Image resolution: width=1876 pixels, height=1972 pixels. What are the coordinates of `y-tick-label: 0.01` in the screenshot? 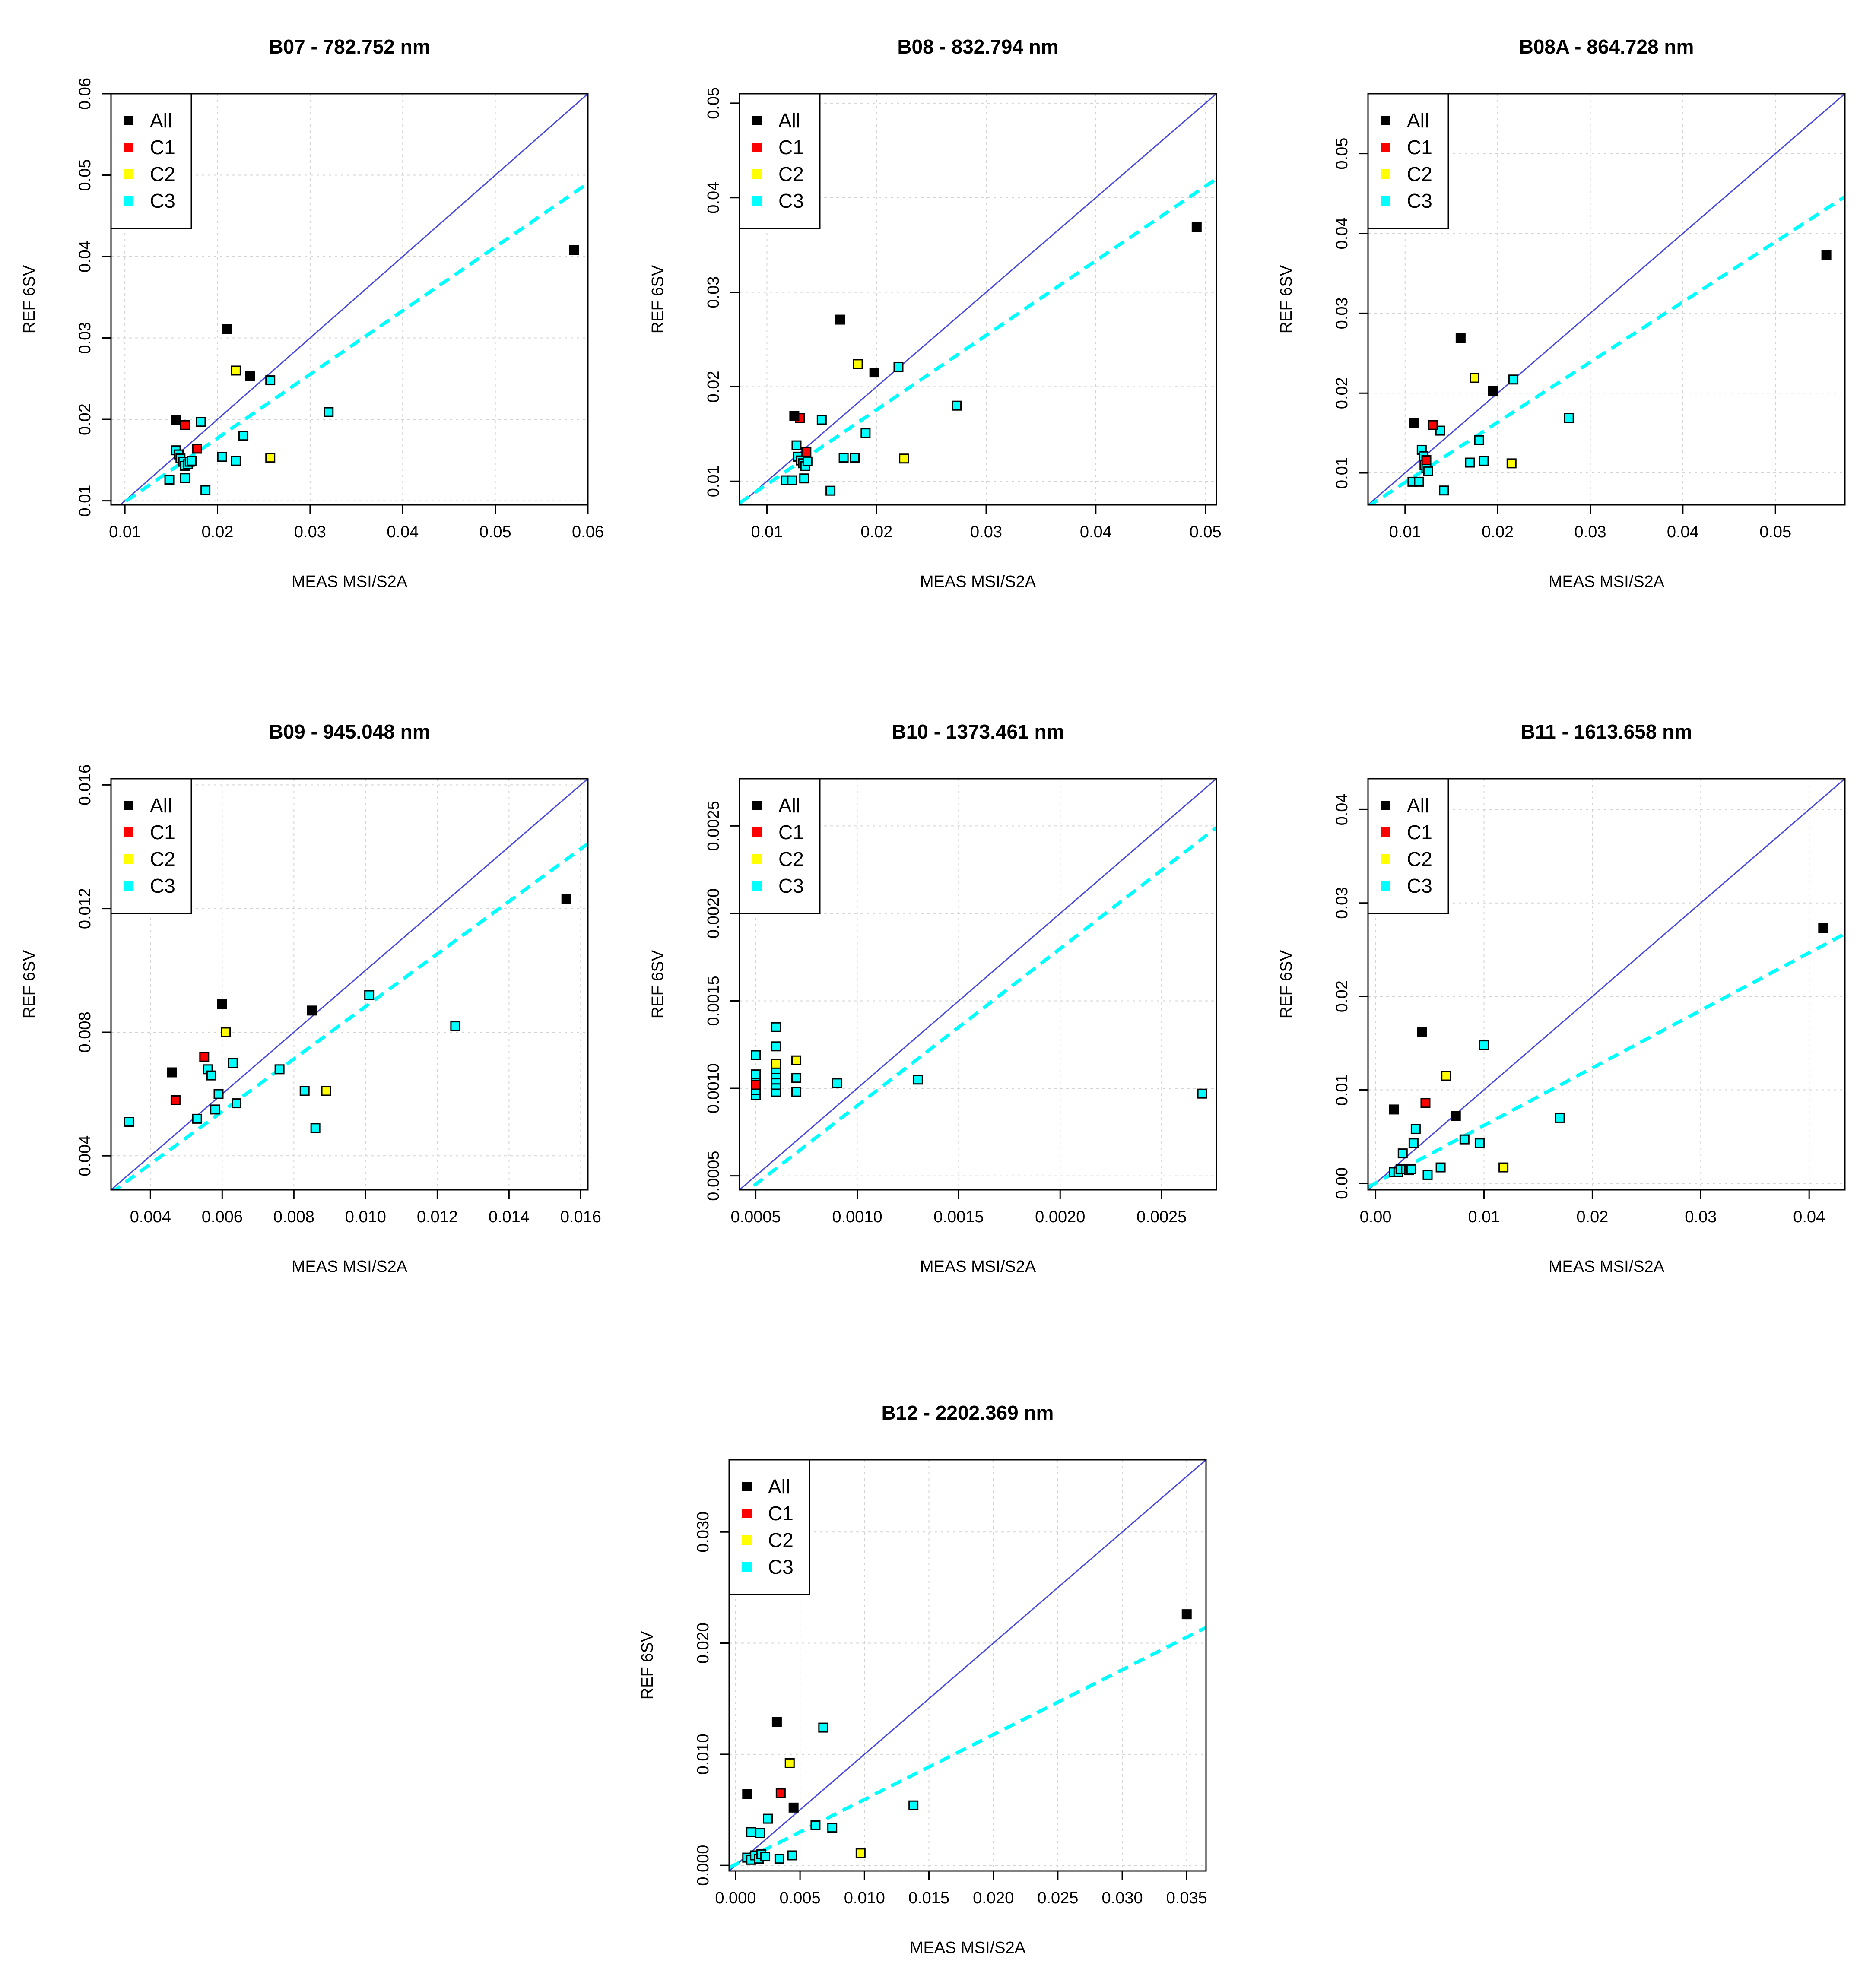 It's located at (85, 501).